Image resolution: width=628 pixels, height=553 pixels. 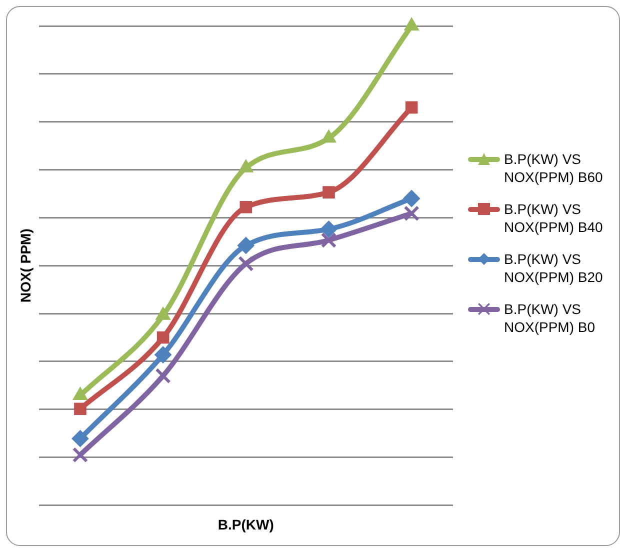 I want to click on legend-label: B.P(KW) VS NOX(PPM) B20, so click(x=554, y=268).